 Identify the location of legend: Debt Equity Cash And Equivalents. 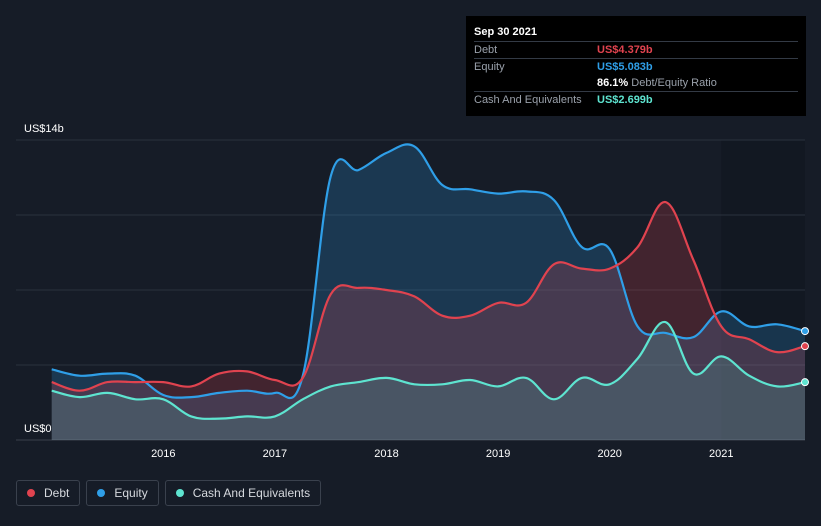
(169, 493).